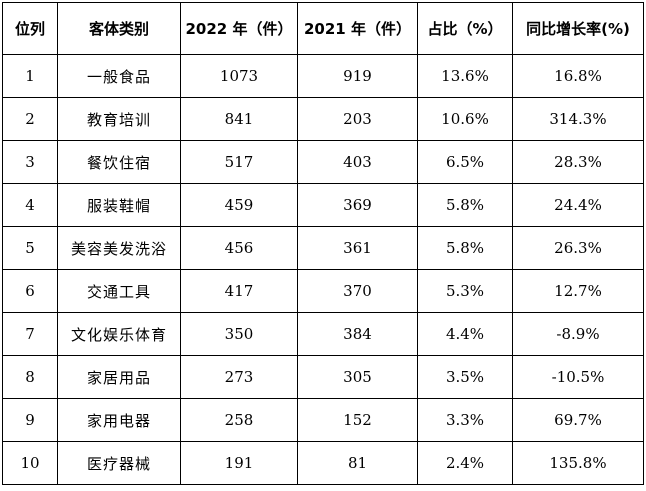 This screenshot has width=646, height=491. What do you see at coordinates (357, 334) in the screenshot?
I see `count-2021-cell: 384` at bounding box center [357, 334].